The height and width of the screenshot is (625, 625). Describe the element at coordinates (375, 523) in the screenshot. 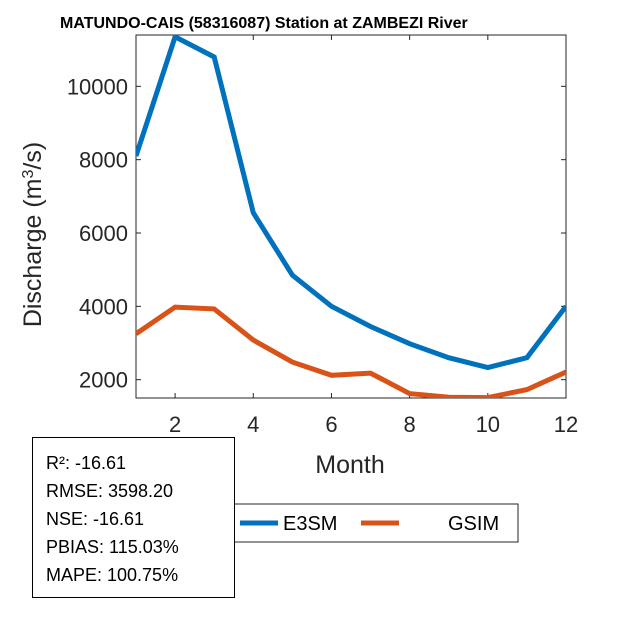

I see `legend: E3SM GSIM` at that location.